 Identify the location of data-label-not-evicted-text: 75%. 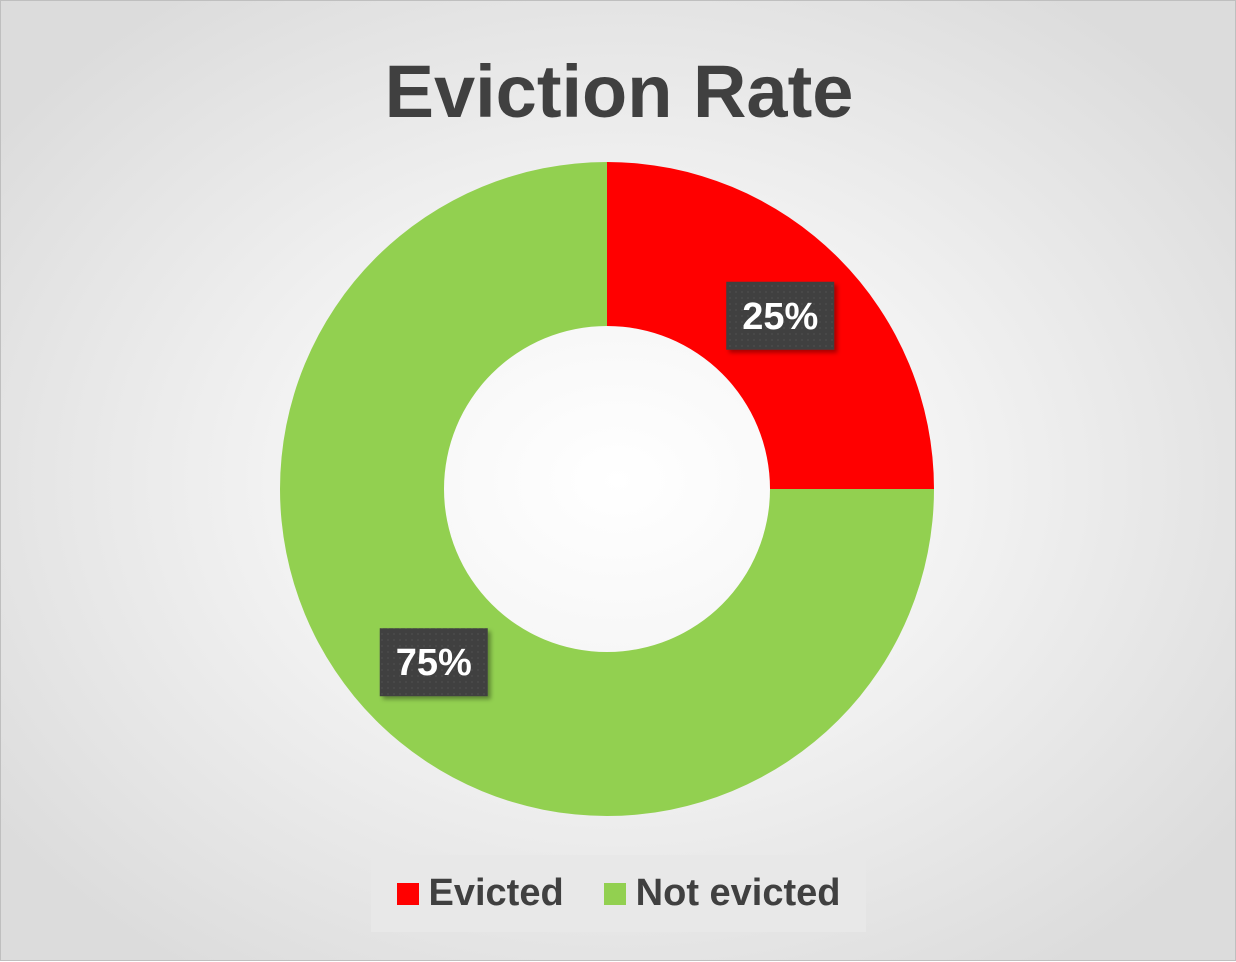
(434, 663).